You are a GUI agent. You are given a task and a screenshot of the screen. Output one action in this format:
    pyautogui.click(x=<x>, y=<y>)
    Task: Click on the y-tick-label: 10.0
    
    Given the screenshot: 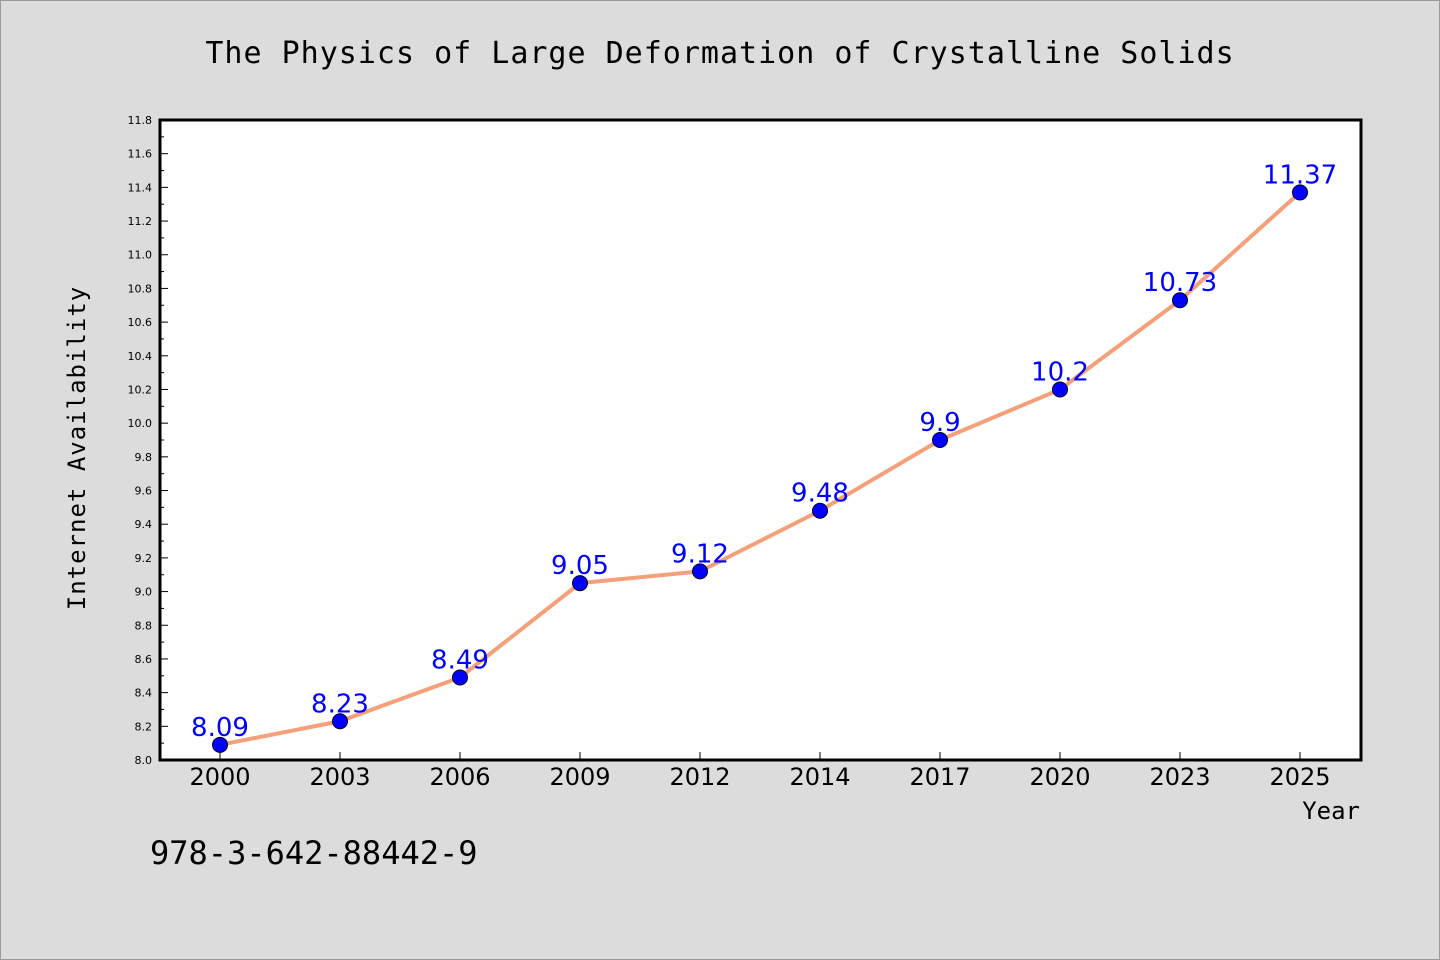 What is the action you would take?
    pyautogui.click(x=140, y=423)
    